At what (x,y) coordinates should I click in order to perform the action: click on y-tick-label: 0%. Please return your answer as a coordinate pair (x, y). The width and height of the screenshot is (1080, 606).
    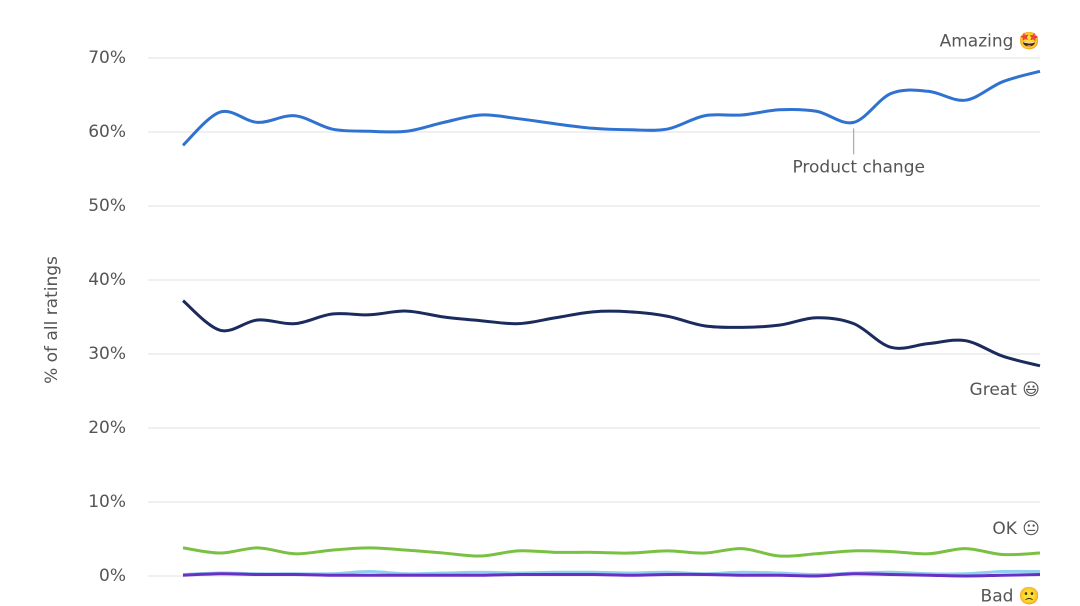
    Looking at the image, I should click on (112, 576).